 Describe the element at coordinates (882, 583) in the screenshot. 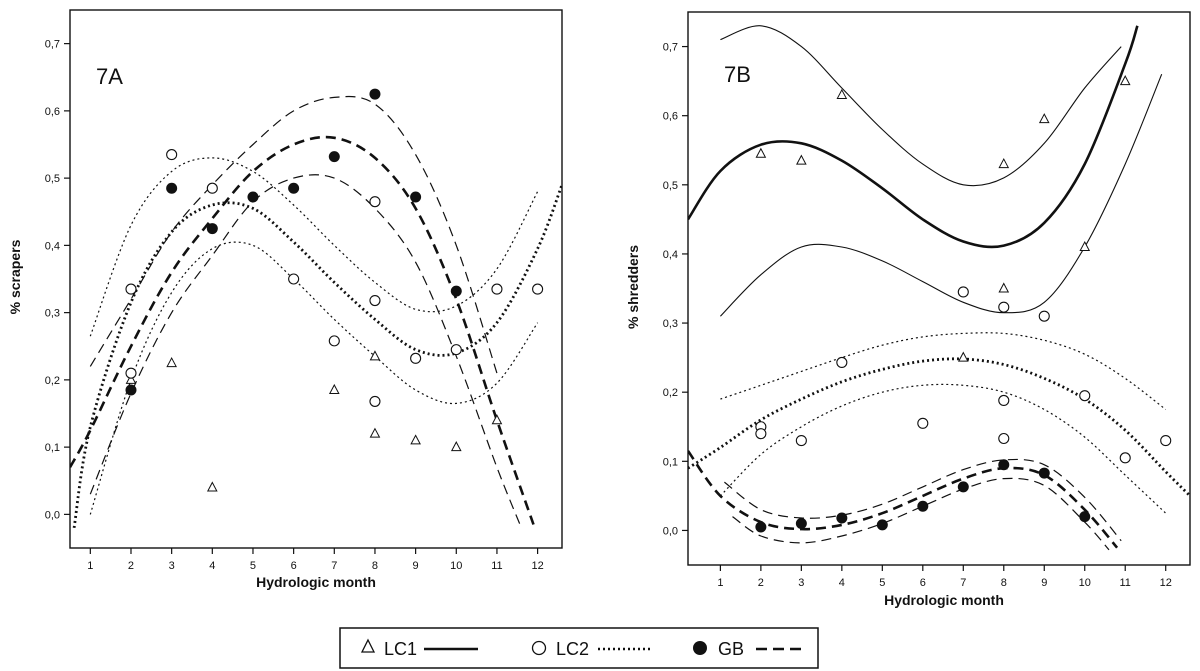

I see `x-tick-label: 5` at that location.